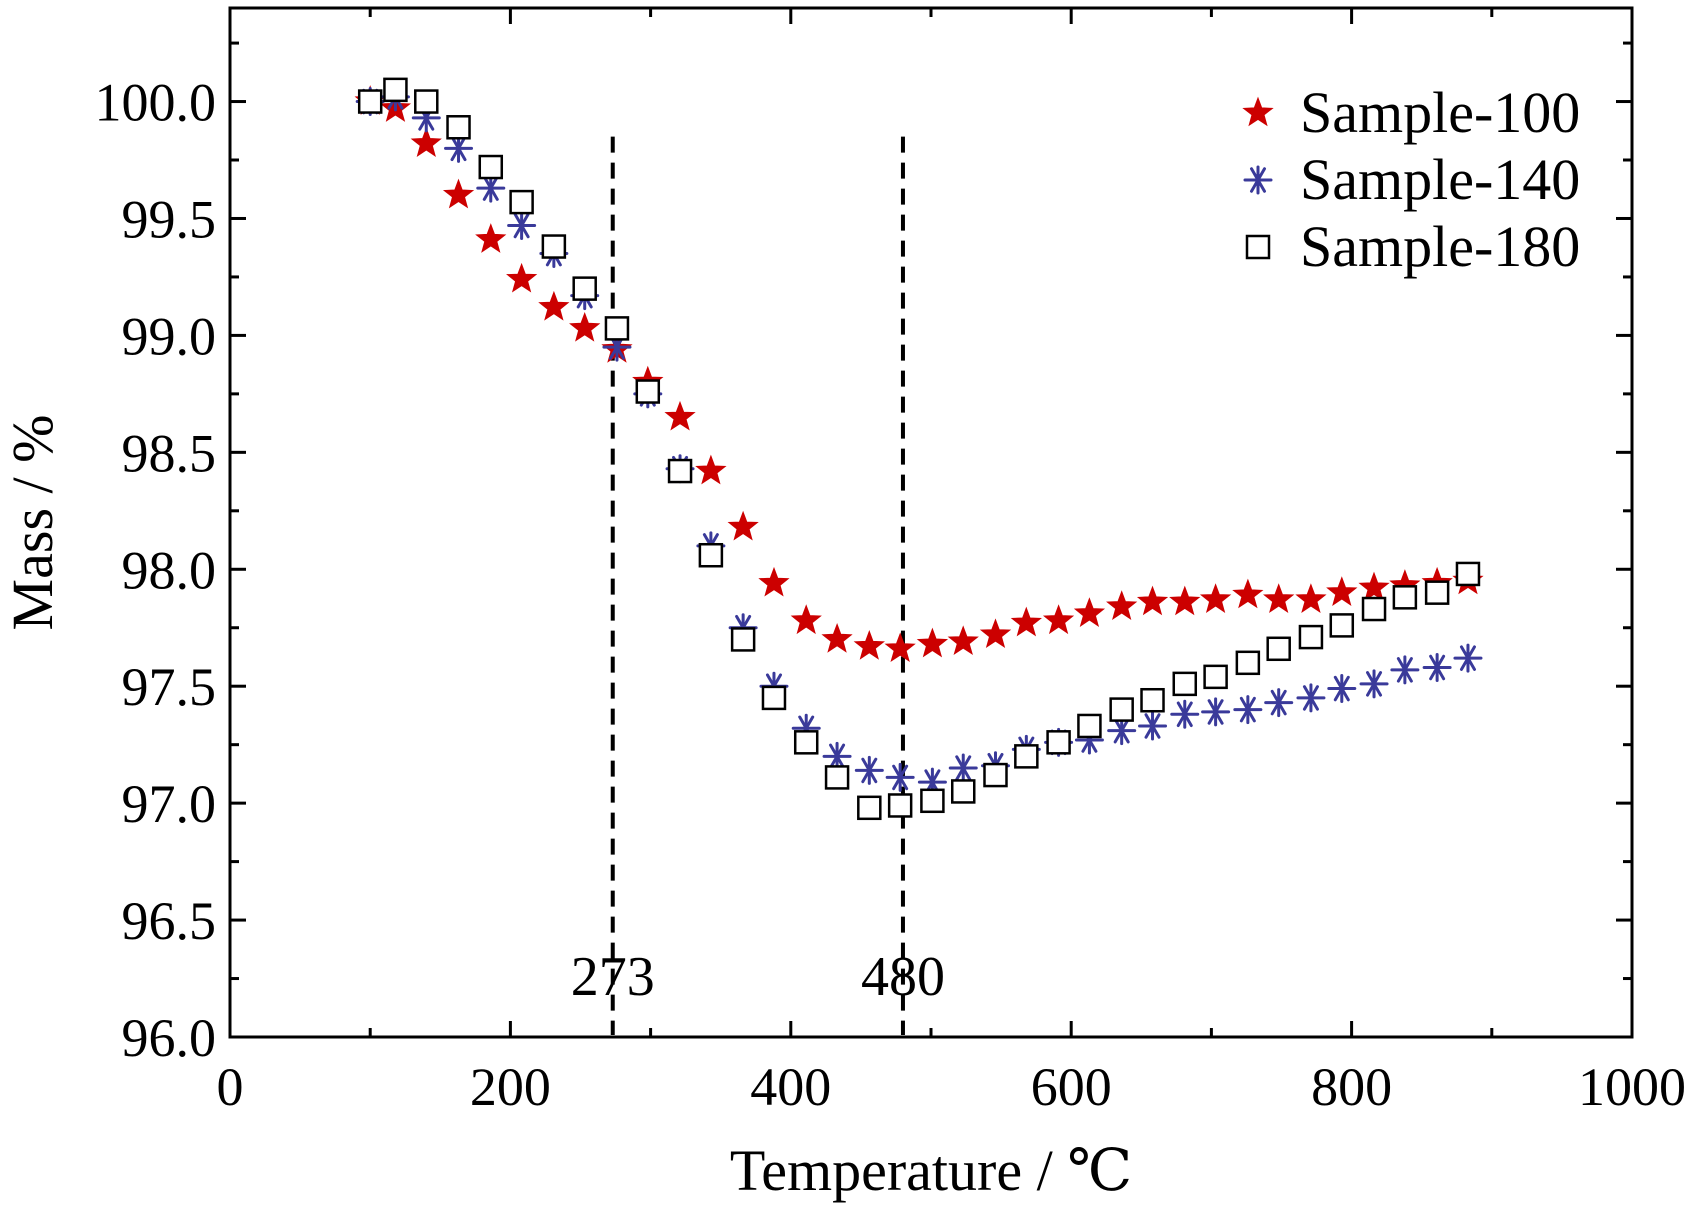  I want to click on x-axis-title: Temperature / ℃, so click(931, 1170).